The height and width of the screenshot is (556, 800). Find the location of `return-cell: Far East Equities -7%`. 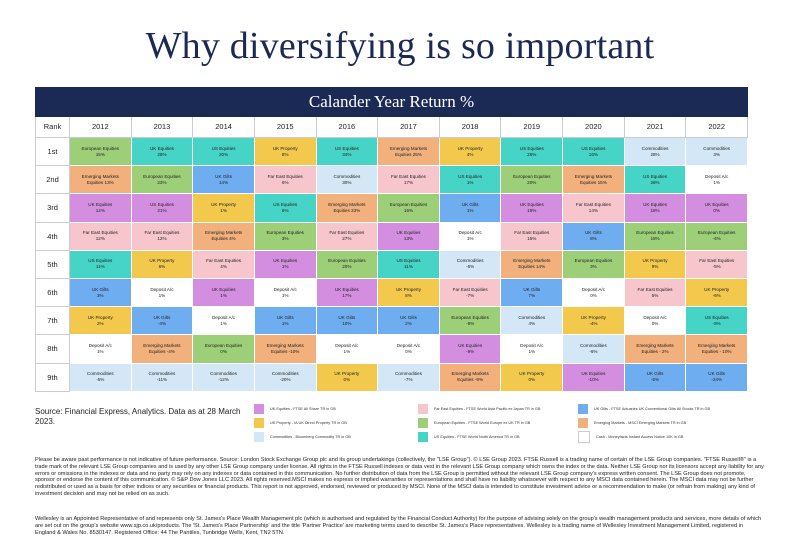

return-cell: Far East Equities -7% is located at coordinates (470, 293).